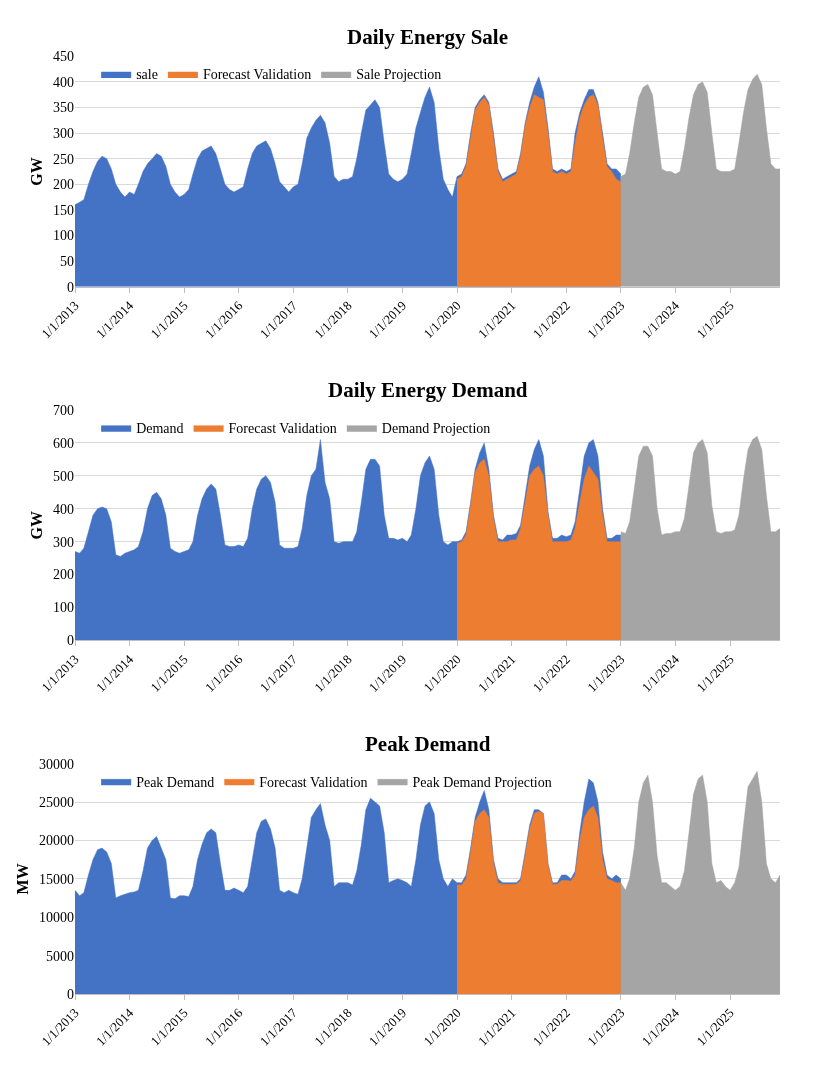 This screenshot has width=815, height=1076. I want to click on legend-label: sale, so click(147, 75).